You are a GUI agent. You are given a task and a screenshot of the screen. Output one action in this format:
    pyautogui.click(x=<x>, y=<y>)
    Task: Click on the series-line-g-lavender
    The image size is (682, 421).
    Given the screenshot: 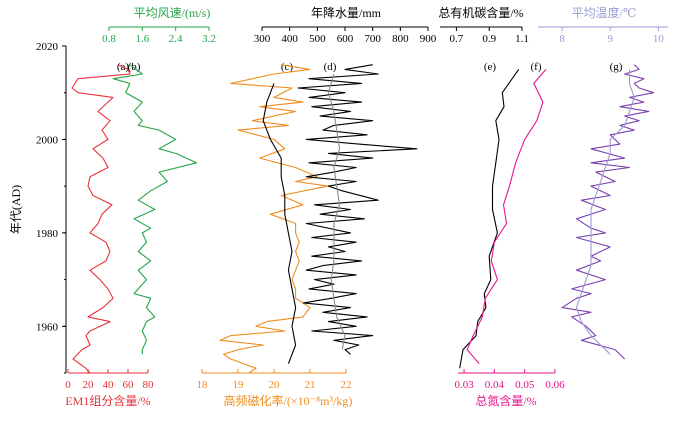 What is the action you would take?
    pyautogui.click(x=605, y=212)
    